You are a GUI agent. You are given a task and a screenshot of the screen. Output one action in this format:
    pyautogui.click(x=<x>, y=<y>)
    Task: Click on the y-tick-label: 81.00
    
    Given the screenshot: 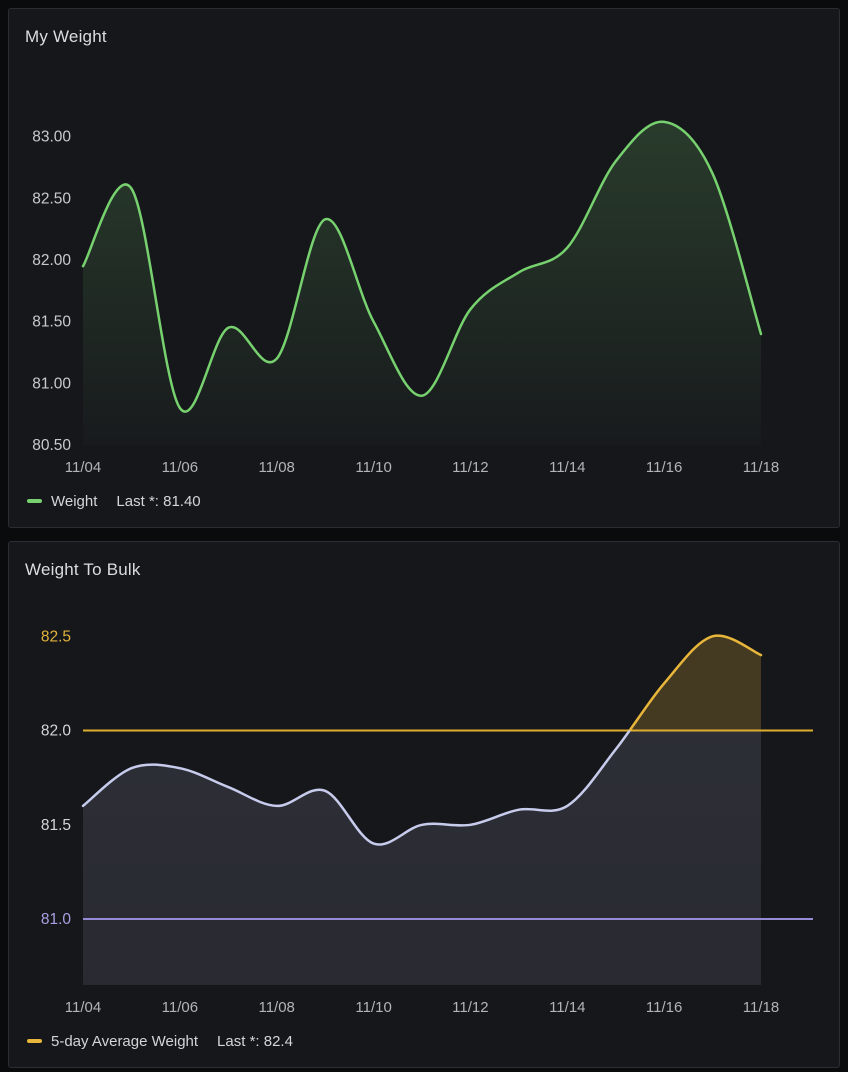 What is the action you would take?
    pyautogui.click(x=51, y=383)
    